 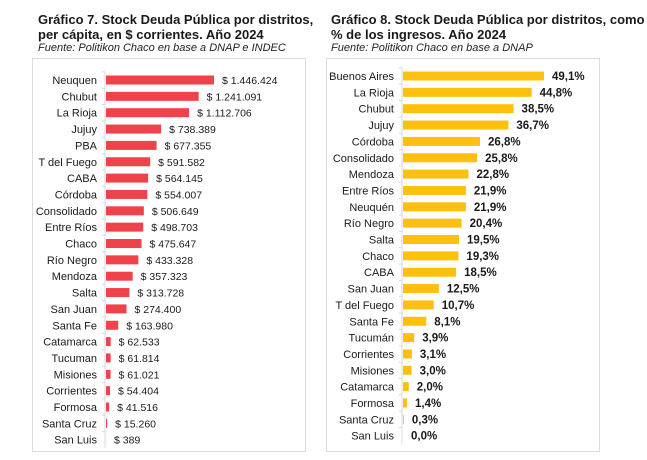 I want to click on category-label: Corrientes, so click(x=368, y=355).